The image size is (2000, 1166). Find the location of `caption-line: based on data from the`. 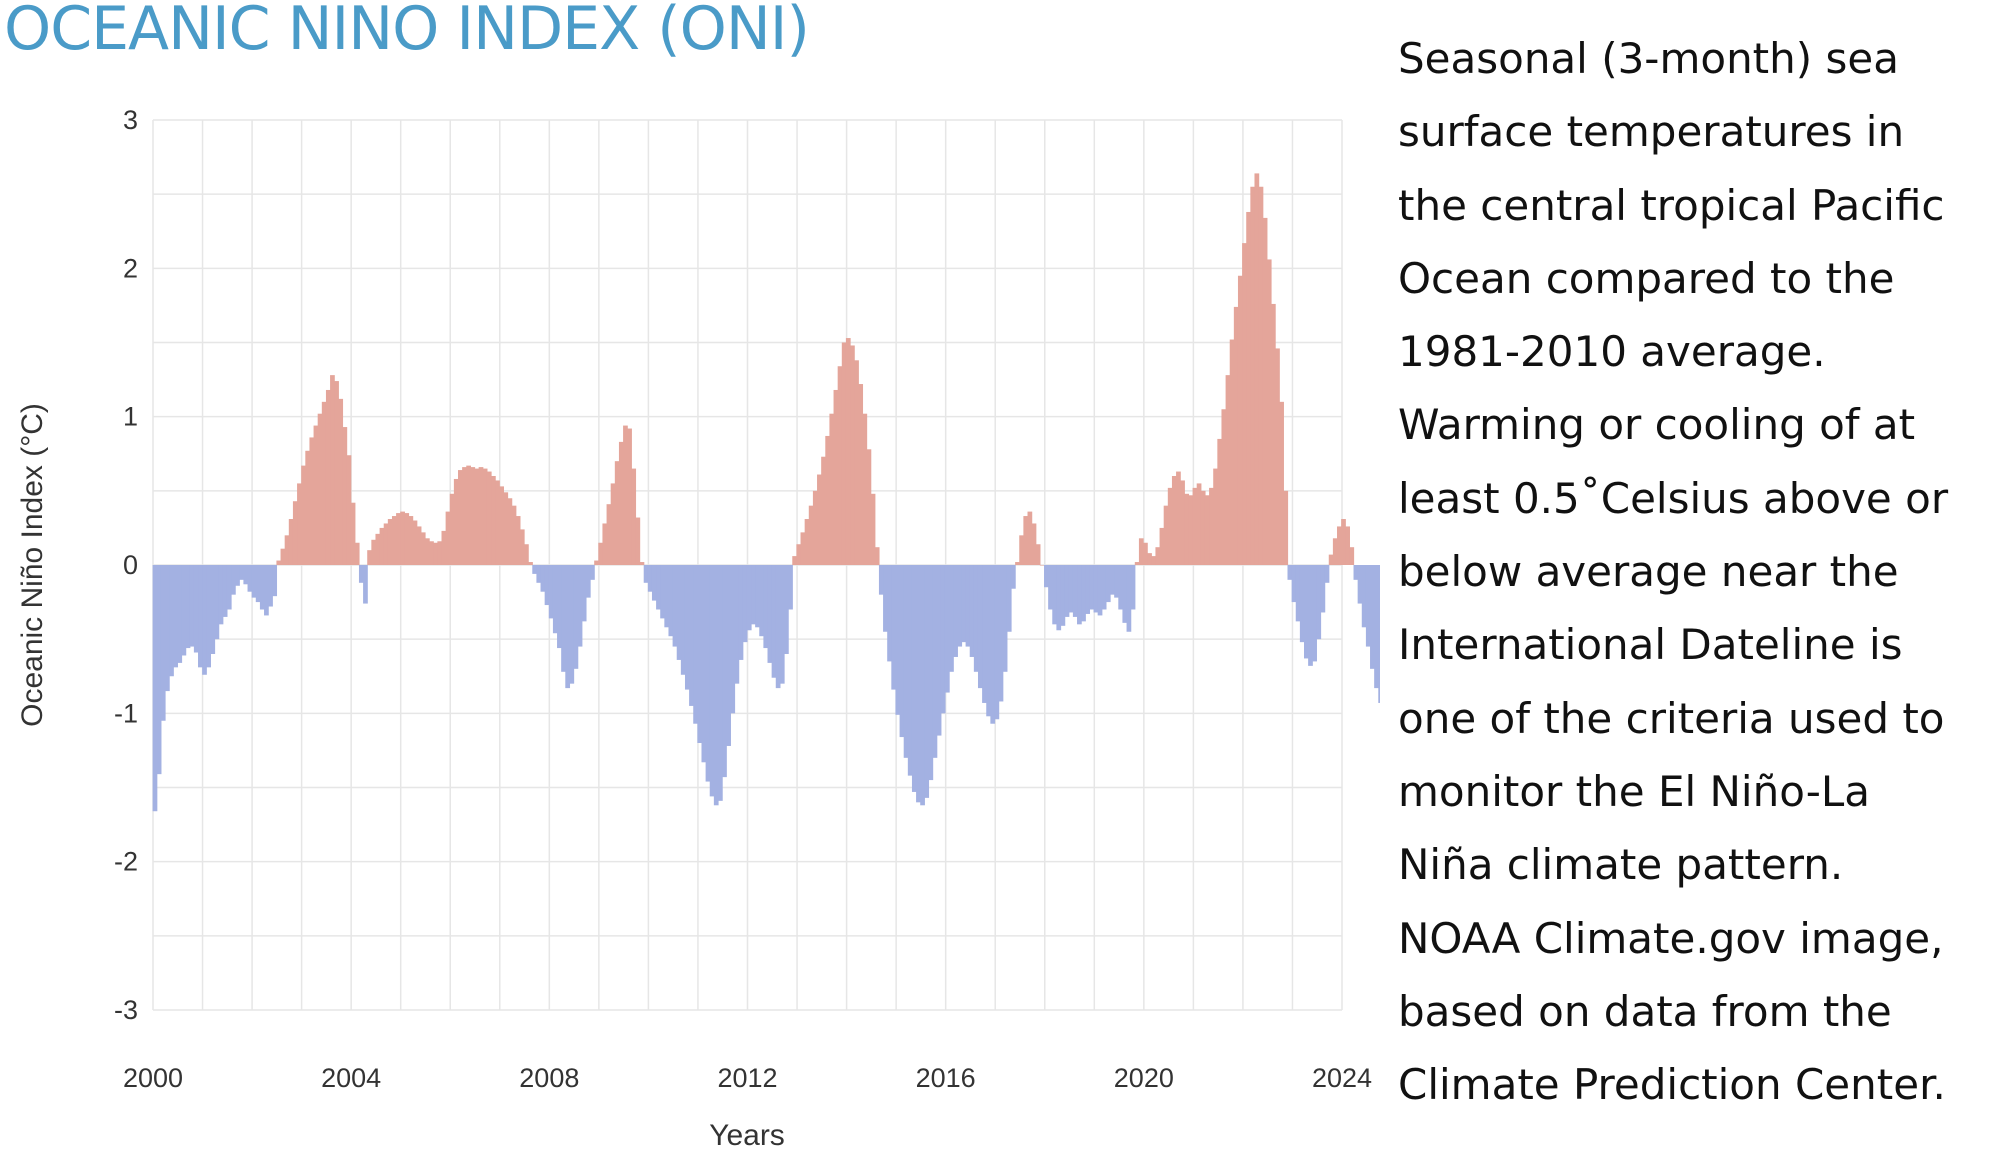

caption-line: based on data from the is located at coordinates (1645, 1011).